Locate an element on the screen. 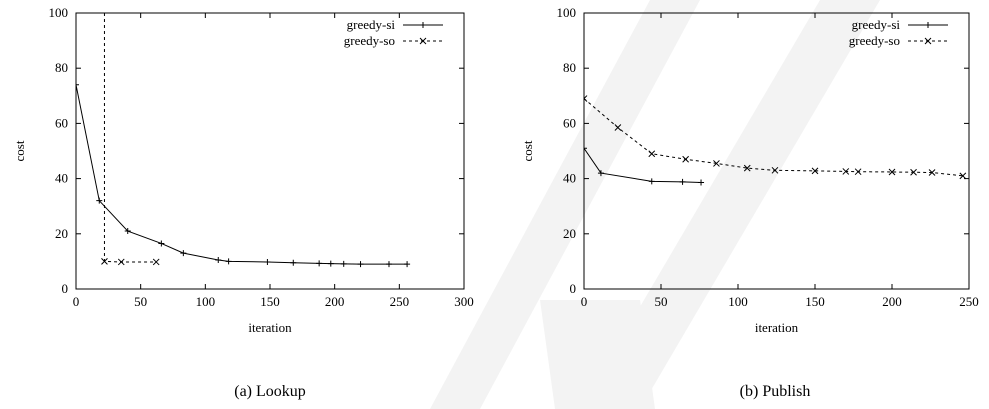  lookup-xtick-label: 100 is located at coordinates (206, 301).